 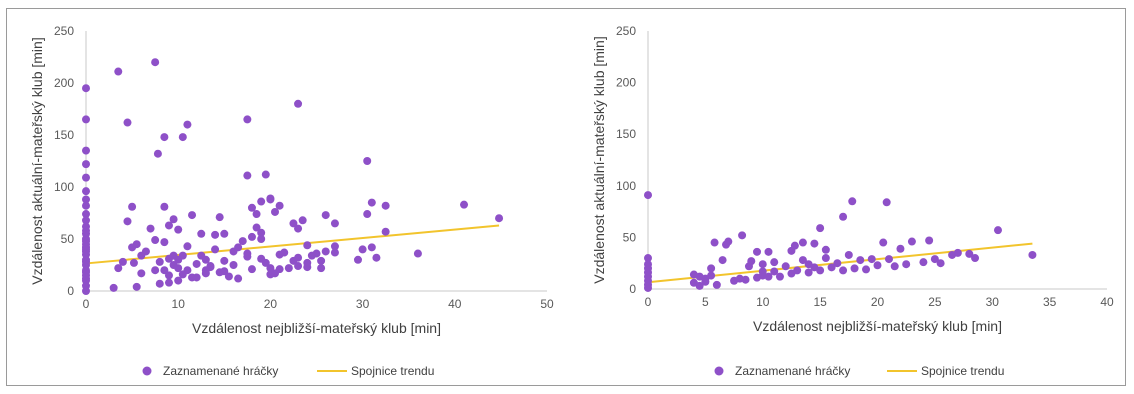 What do you see at coordinates (962, 371) in the screenshot?
I see `legend-label-trend: Spojnice trendu` at bounding box center [962, 371].